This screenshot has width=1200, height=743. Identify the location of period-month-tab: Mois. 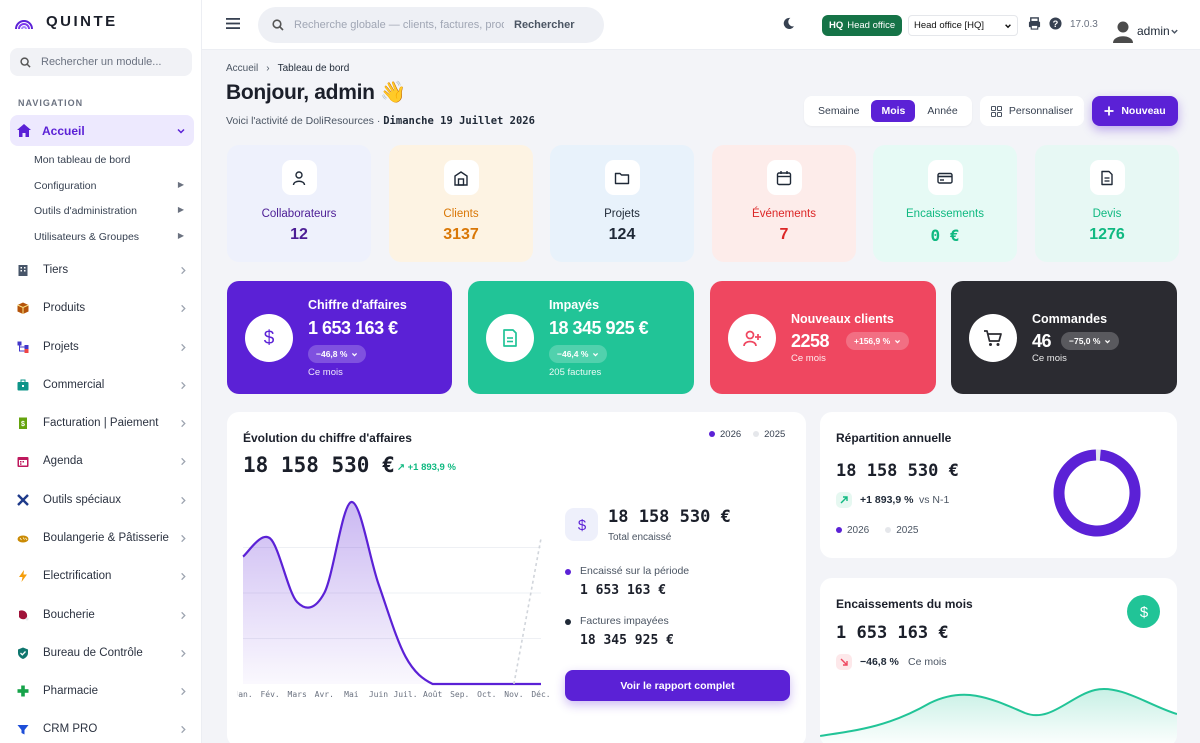
(893, 111).